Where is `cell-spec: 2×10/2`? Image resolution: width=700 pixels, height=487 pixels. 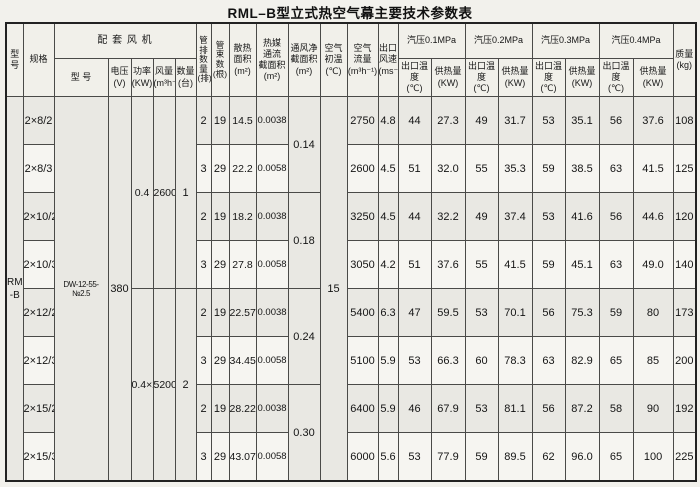
cell-spec: 2×10/2 is located at coordinates (38, 216).